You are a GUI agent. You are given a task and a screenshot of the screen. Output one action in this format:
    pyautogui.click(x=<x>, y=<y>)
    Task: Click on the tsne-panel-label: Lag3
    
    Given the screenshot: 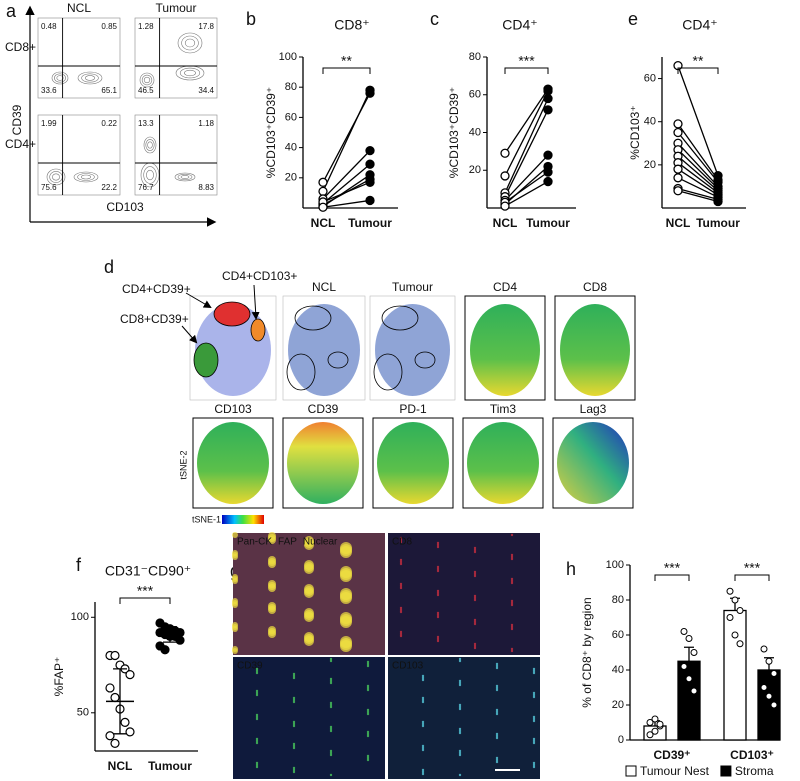 What is the action you would take?
    pyautogui.click(x=593, y=409)
    